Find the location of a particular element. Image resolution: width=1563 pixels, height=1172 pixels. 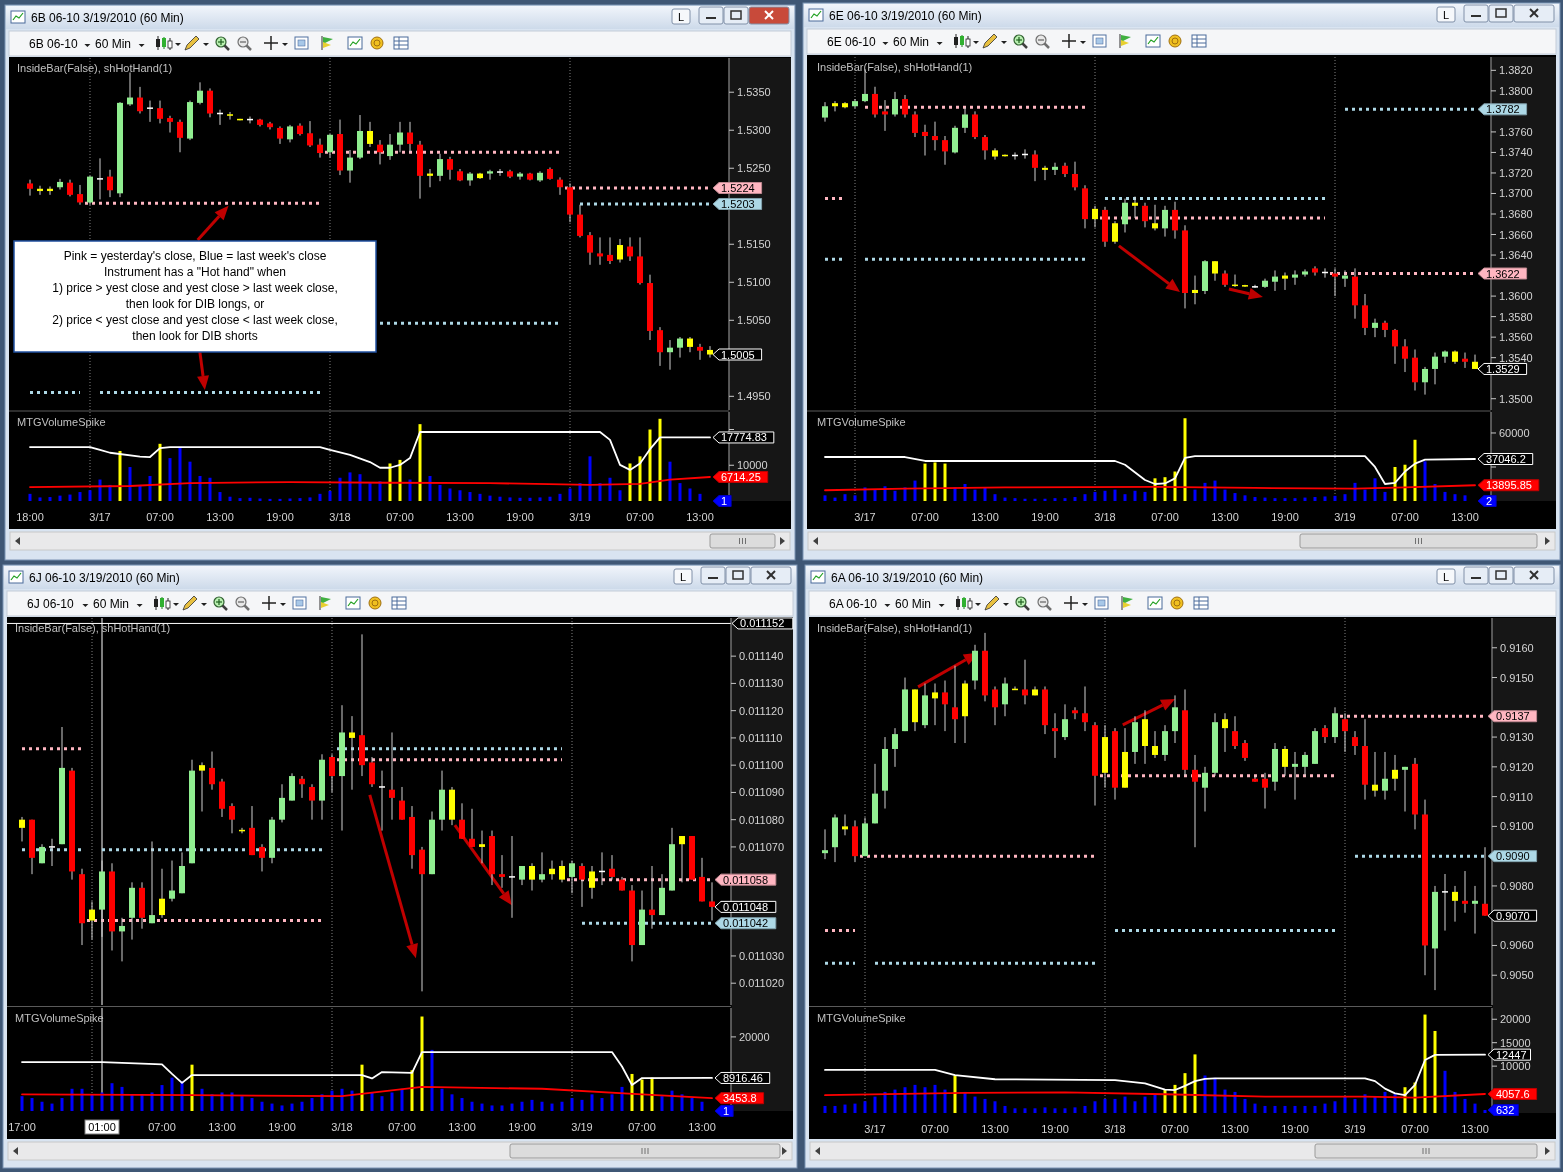

annotation: 1.5005 is located at coordinates (738, 354).